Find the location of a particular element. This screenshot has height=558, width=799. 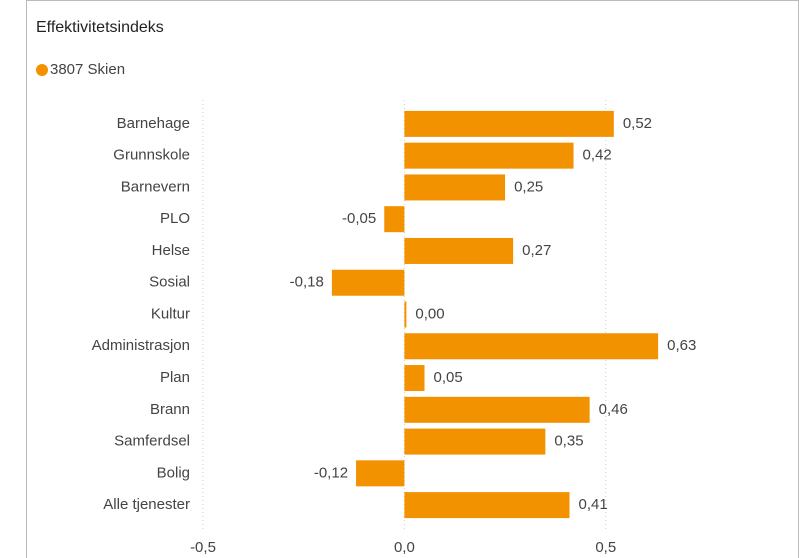

y-tick-label: Grunnskole is located at coordinates (151, 155).